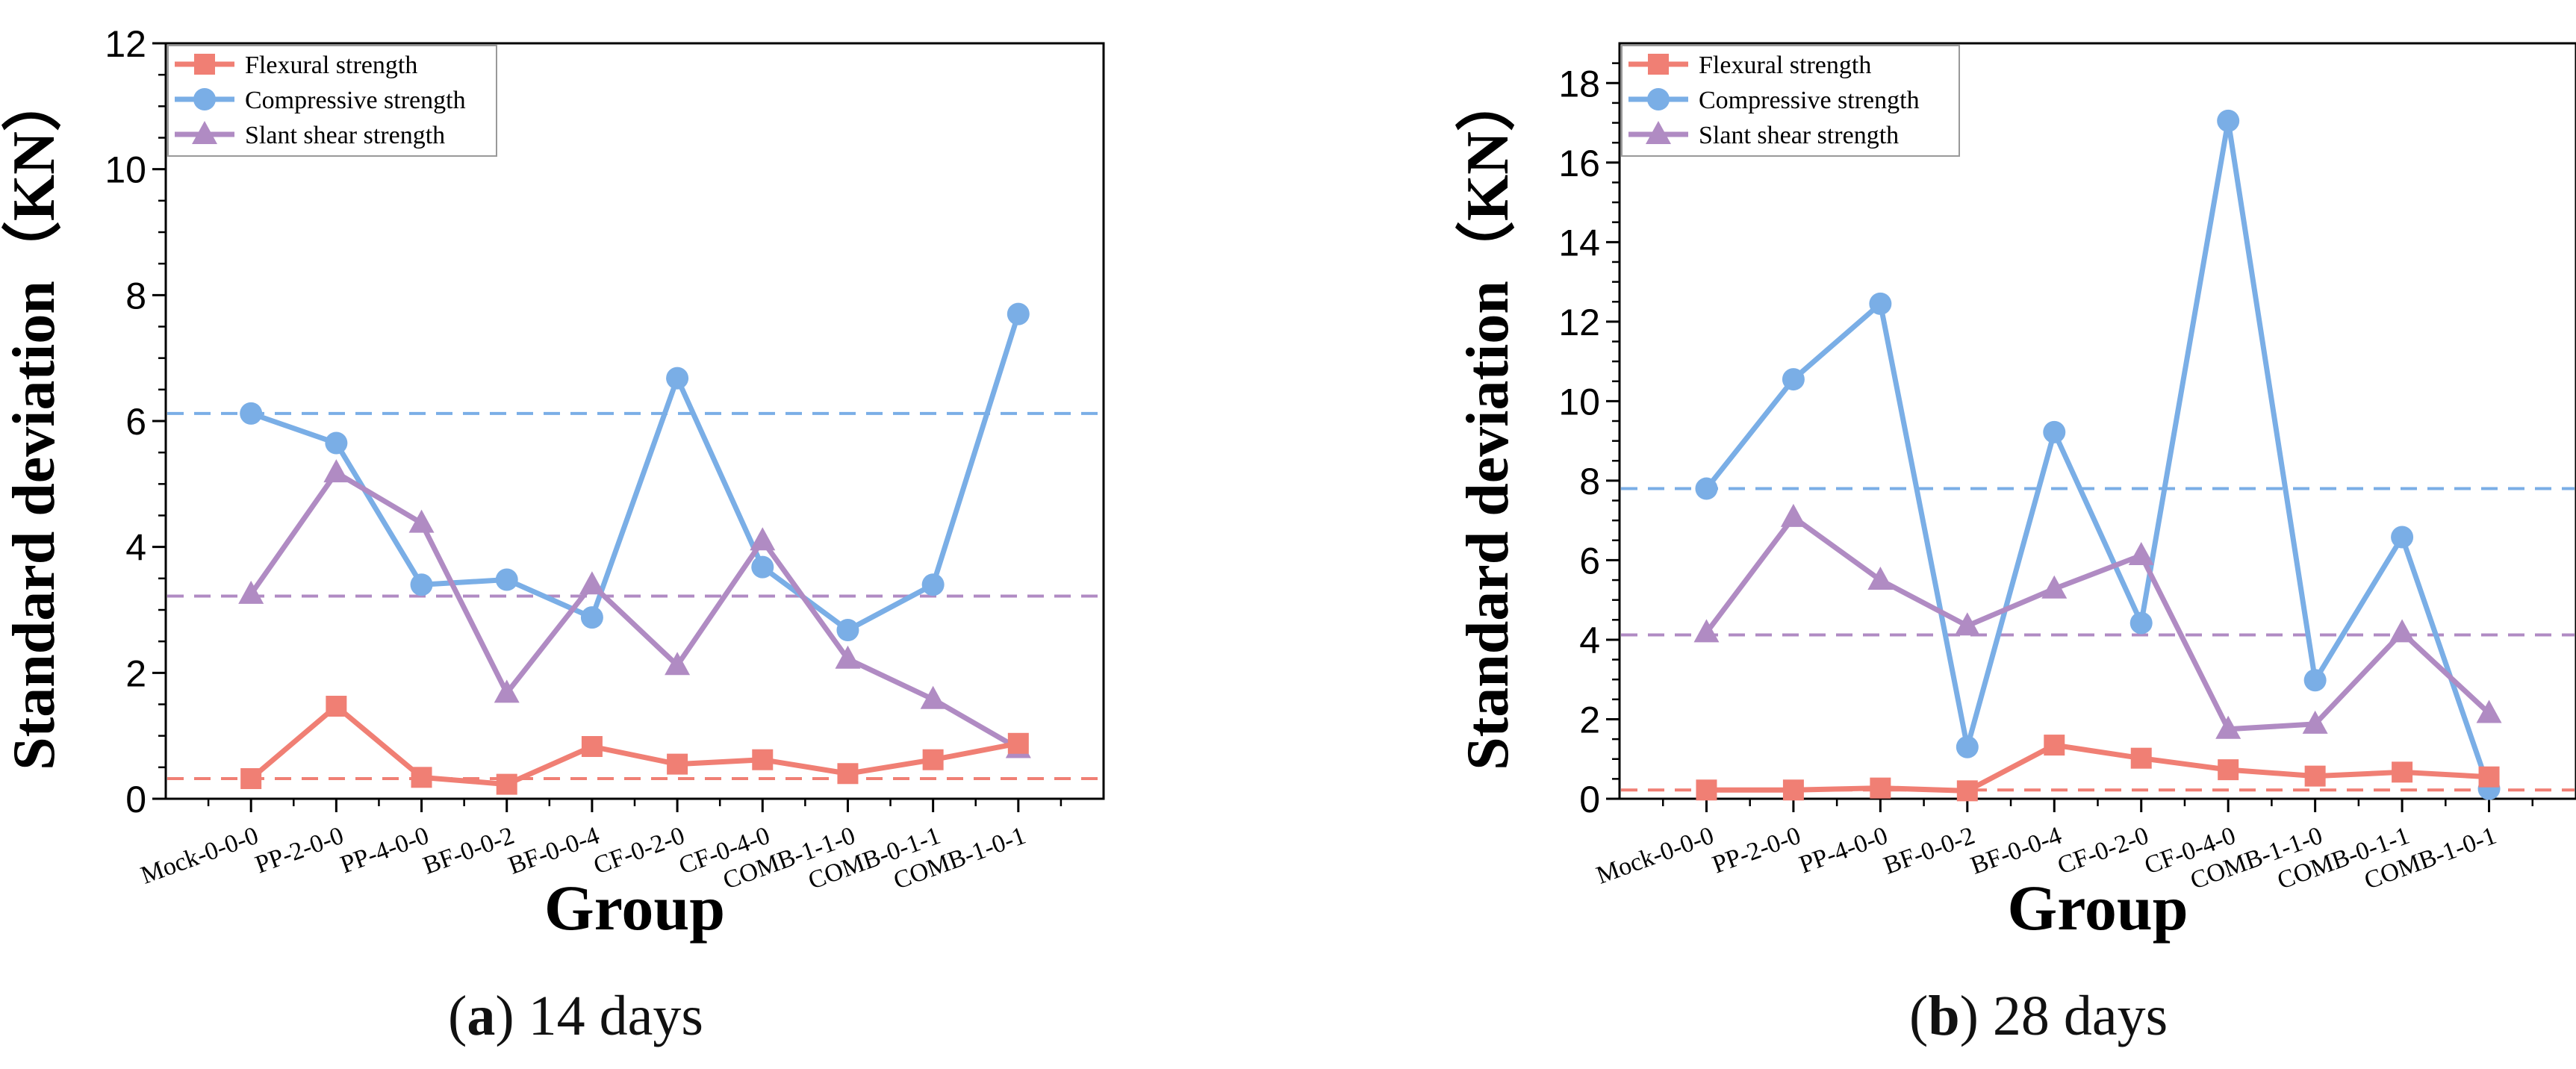 This screenshot has width=2576, height=1069. I want to click on series-slant-shear-strength, so click(2097, 621).